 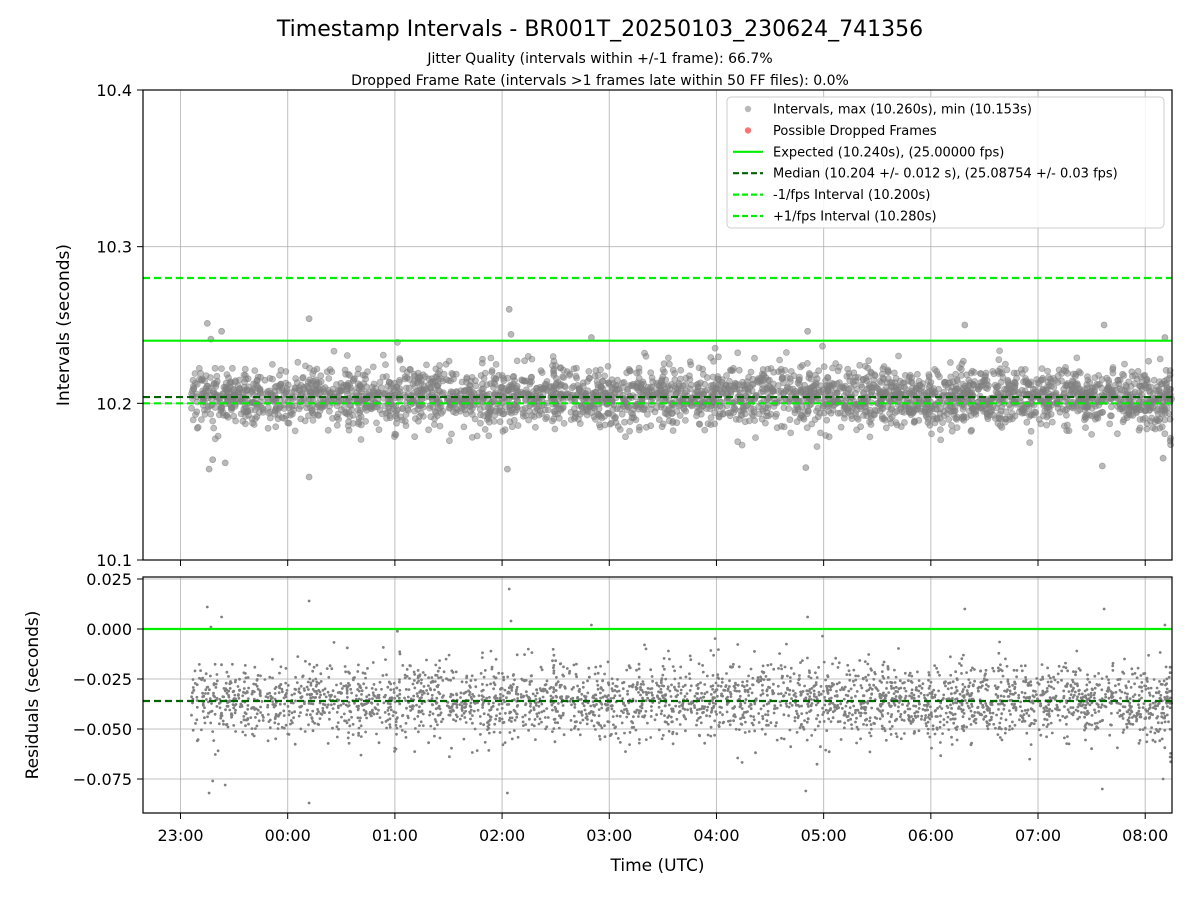 I want to click on legend-marker-dropped, so click(x=748, y=130).